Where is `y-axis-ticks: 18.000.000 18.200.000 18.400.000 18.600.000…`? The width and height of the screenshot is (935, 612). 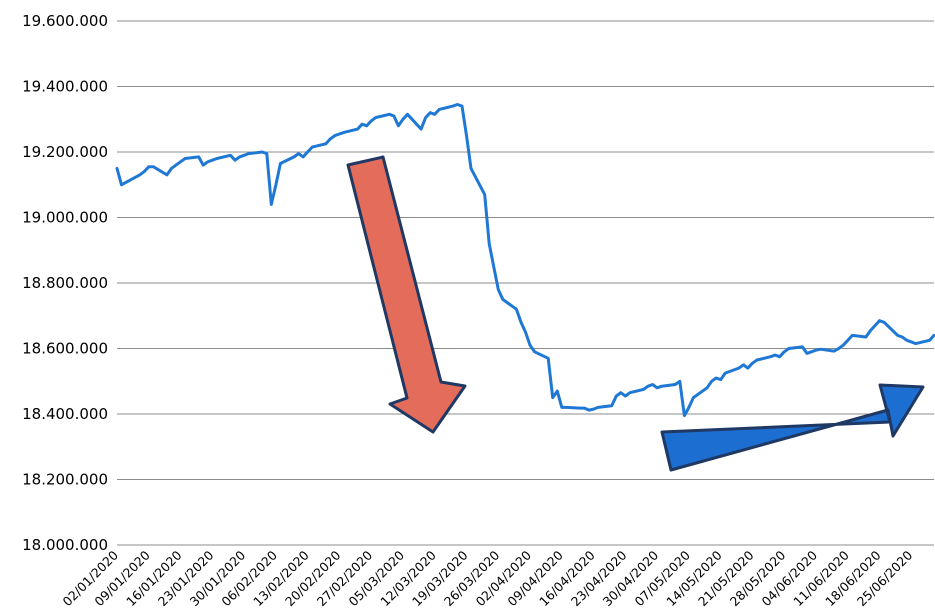
y-axis-ticks: 18.000.000 18.200.000 18.400.000 18.600.000… is located at coordinates (65, 283).